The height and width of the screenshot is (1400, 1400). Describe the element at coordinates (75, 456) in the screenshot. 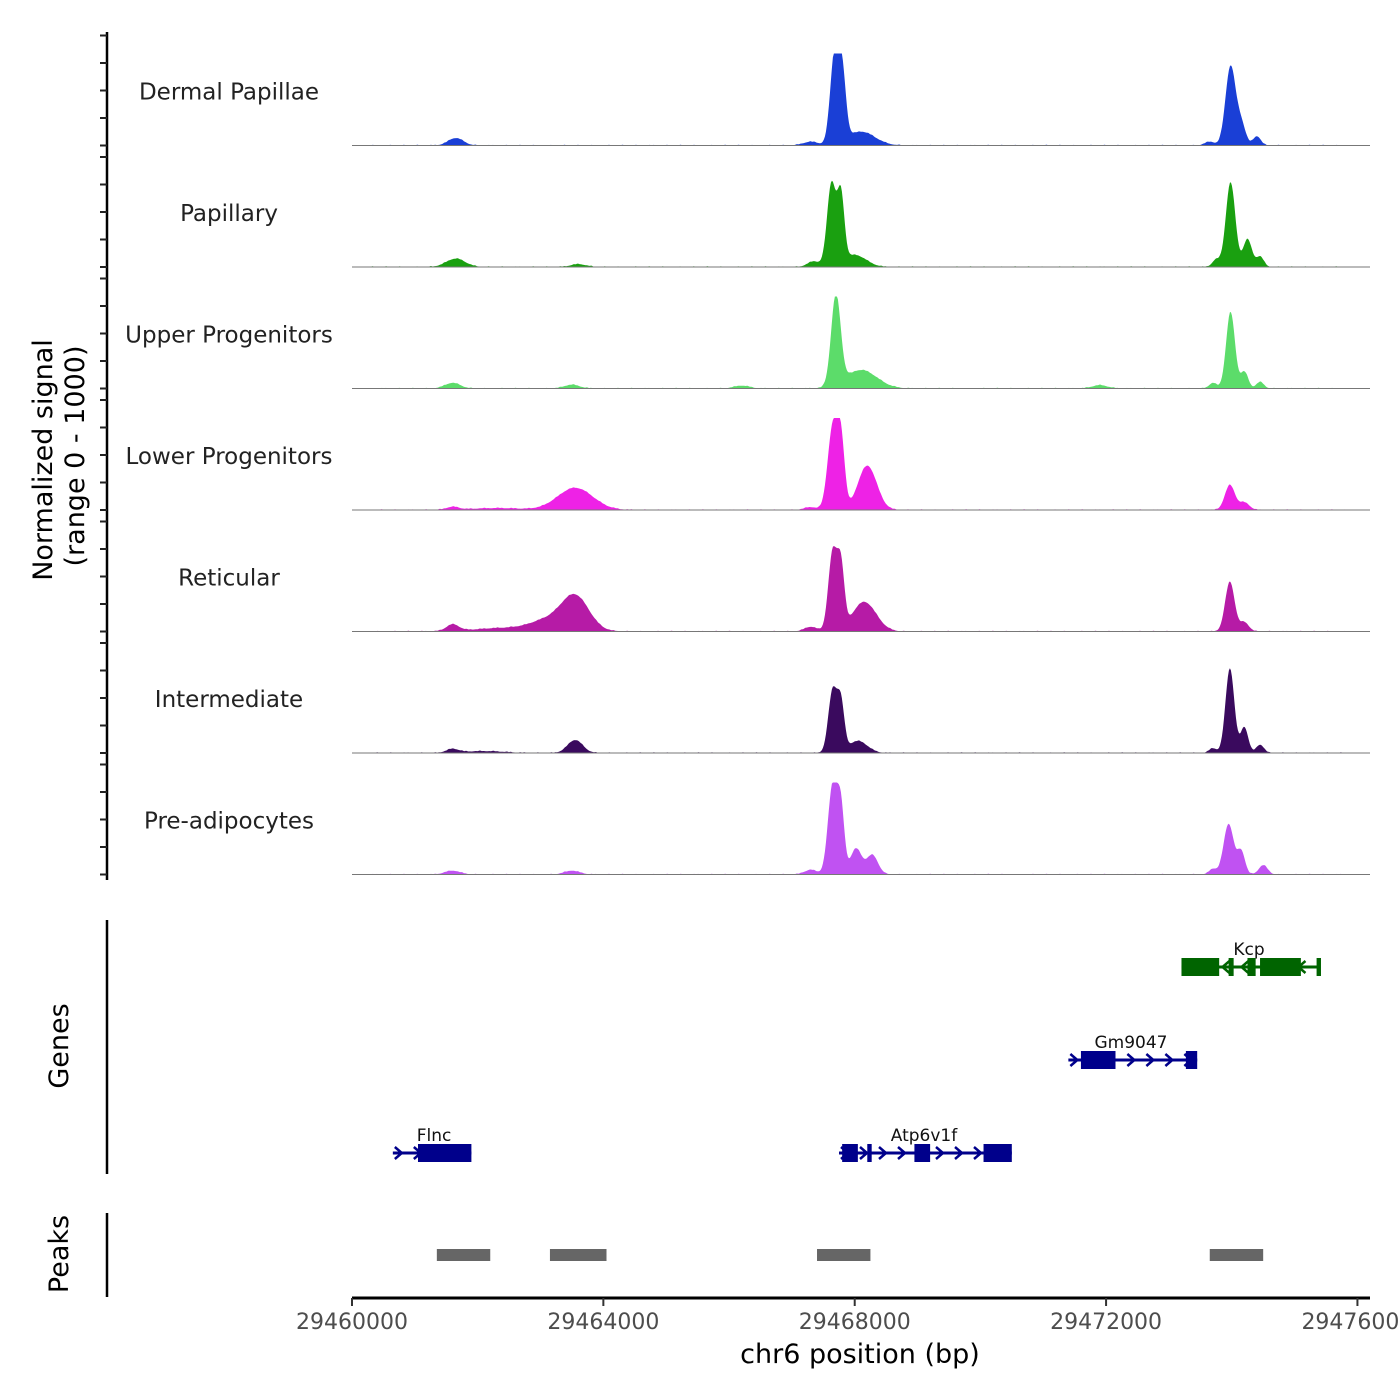

I see `y-axis-label-line2: (range 0 - 1000)` at that location.